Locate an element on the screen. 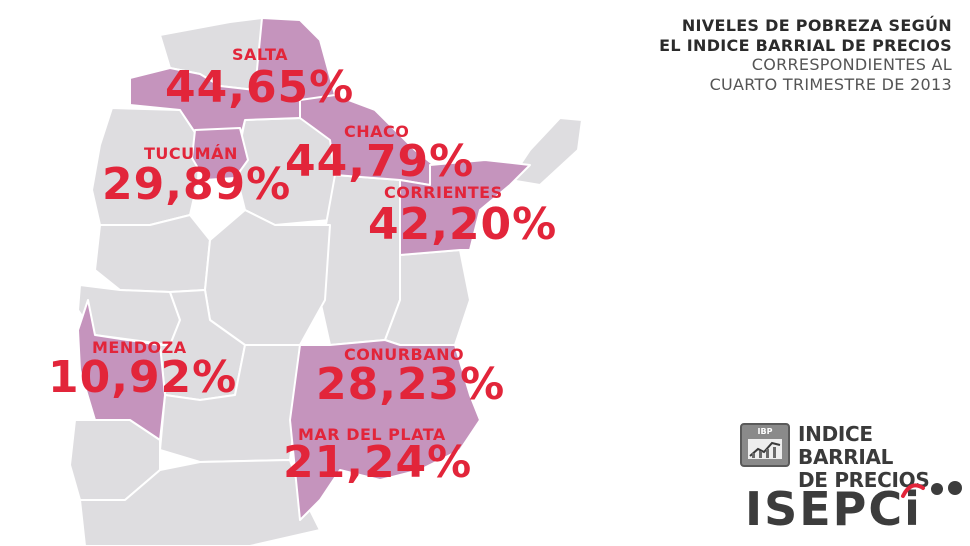 Image resolution: width=970 pixels, height=546 pixels. province-larioja is located at coordinates (152, 253).